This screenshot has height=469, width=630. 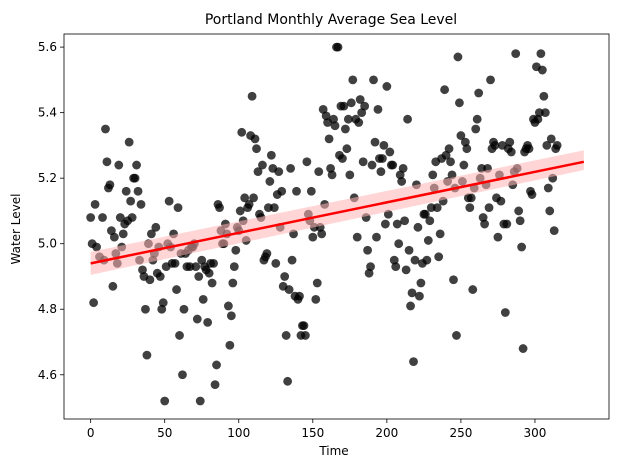 What do you see at coordinates (164, 433) in the screenshot?
I see `x-tick-label: 50` at bounding box center [164, 433].